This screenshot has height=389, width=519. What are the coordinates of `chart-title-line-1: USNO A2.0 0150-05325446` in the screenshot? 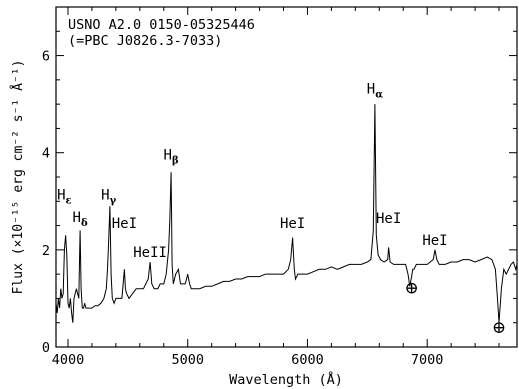 It's located at (161, 25).